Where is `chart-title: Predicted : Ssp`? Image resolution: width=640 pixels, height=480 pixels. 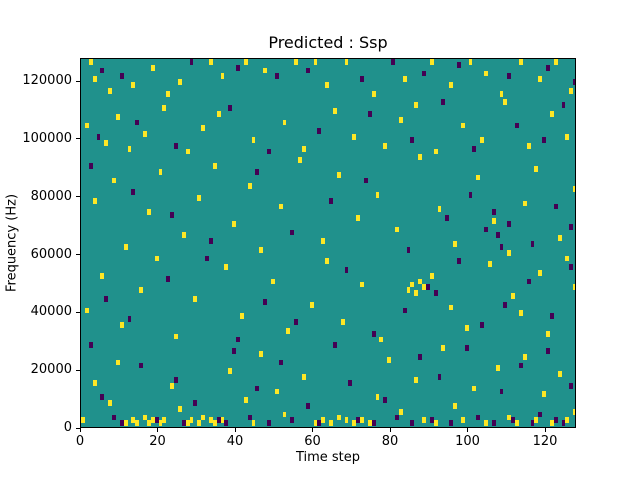
chart-title: Predicted : Ssp is located at coordinates (328, 42).